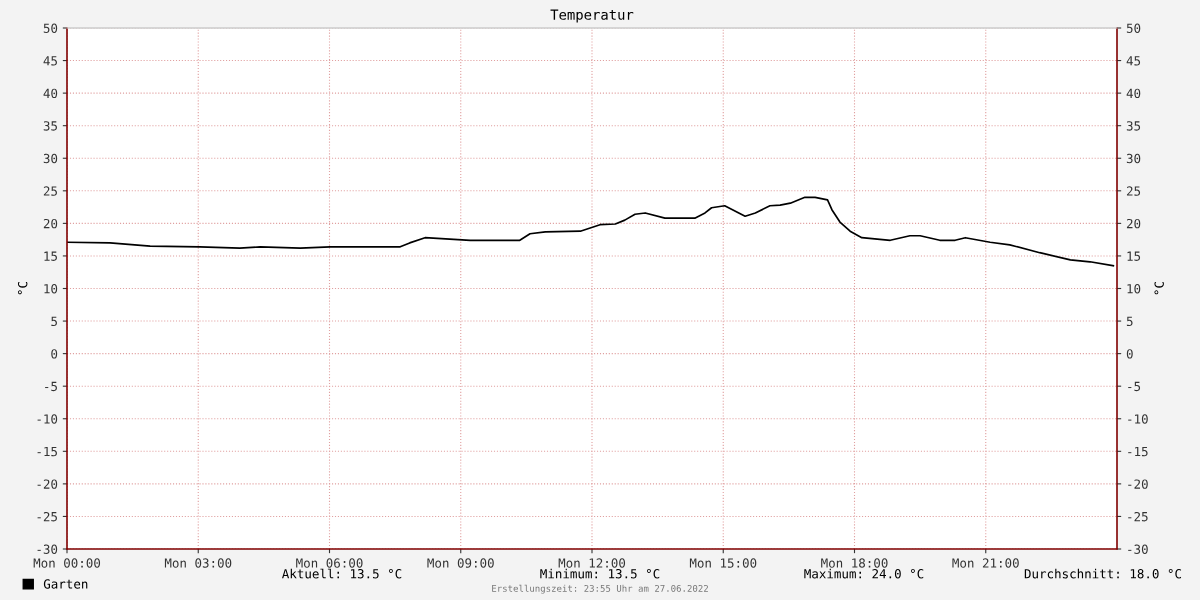 This screenshot has height=600, width=1200. What do you see at coordinates (342, 573) in the screenshot?
I see `text: Aktuell: 13.5 °C` at bounding box center [342, 573].